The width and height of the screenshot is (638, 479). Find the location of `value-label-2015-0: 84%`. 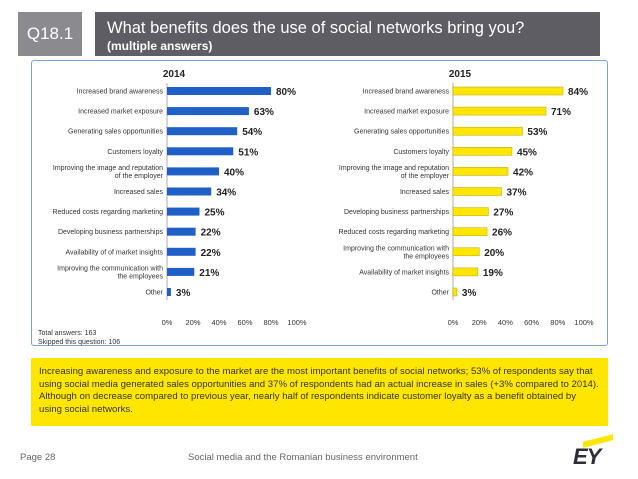

value-label-2015-0: 84% is located at coordinates (578, 92).